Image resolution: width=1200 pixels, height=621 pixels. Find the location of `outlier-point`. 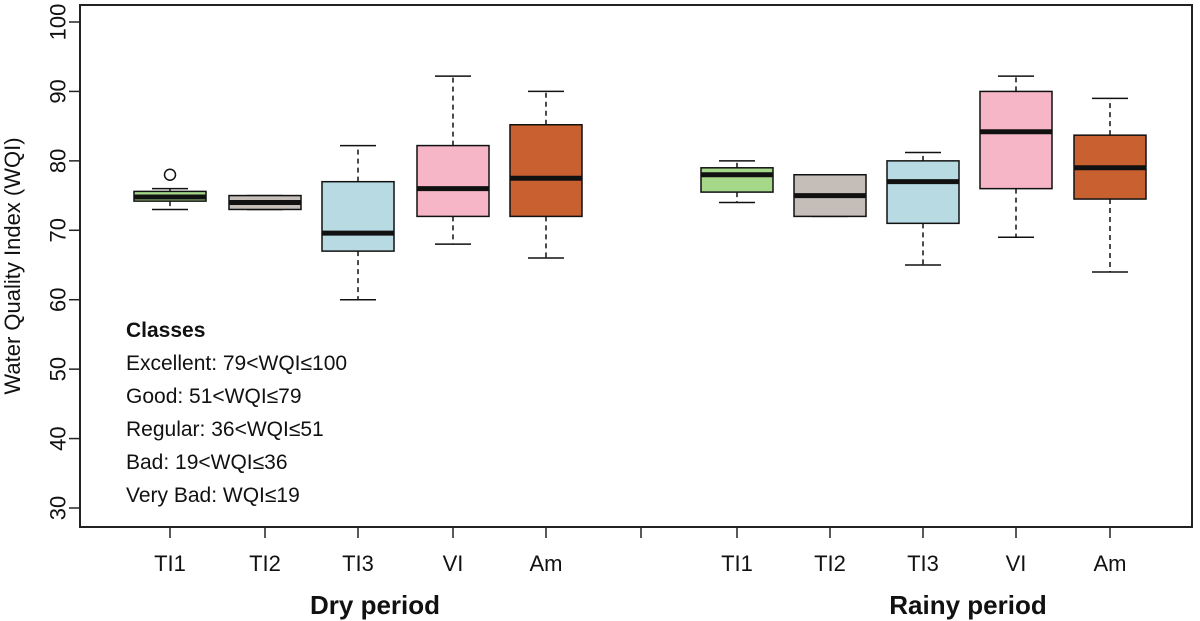

outlier-point is located at coordinates (170, 174).